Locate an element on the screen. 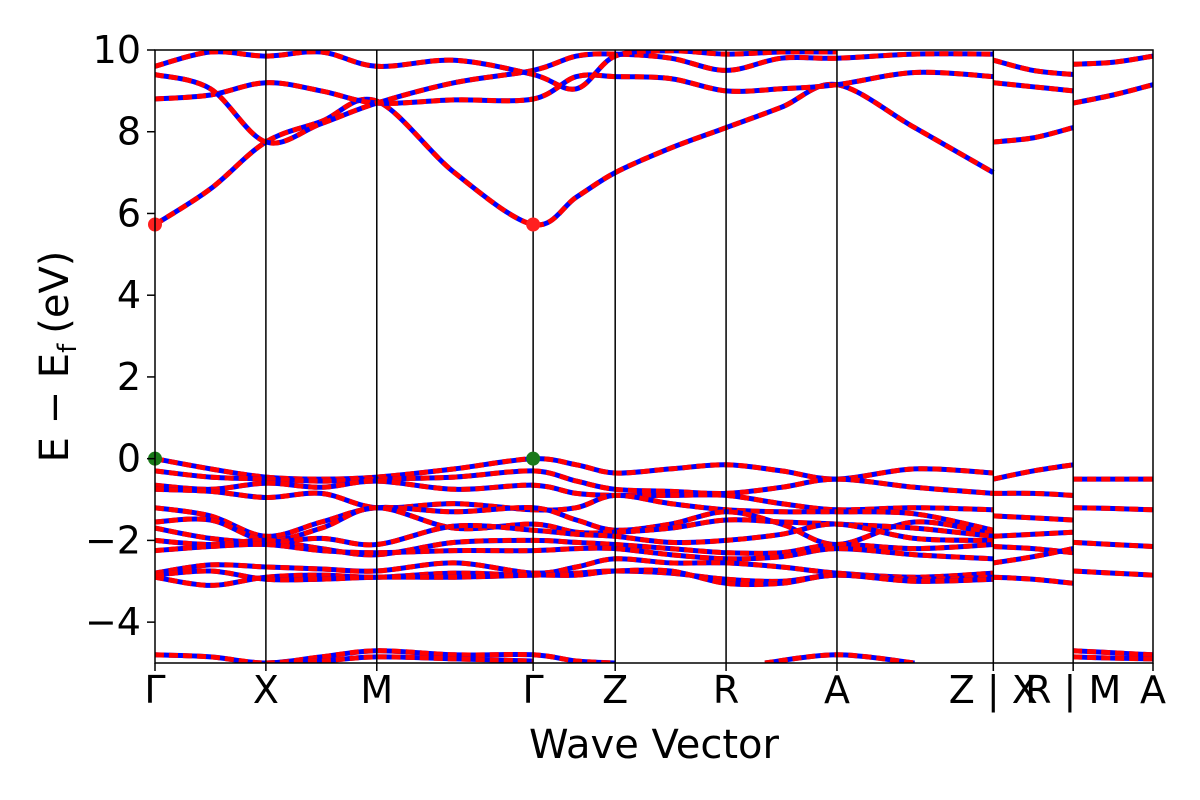 This screenshot has width=1200, height=800. x-tick-label: X is located at coordinates (266, 690).